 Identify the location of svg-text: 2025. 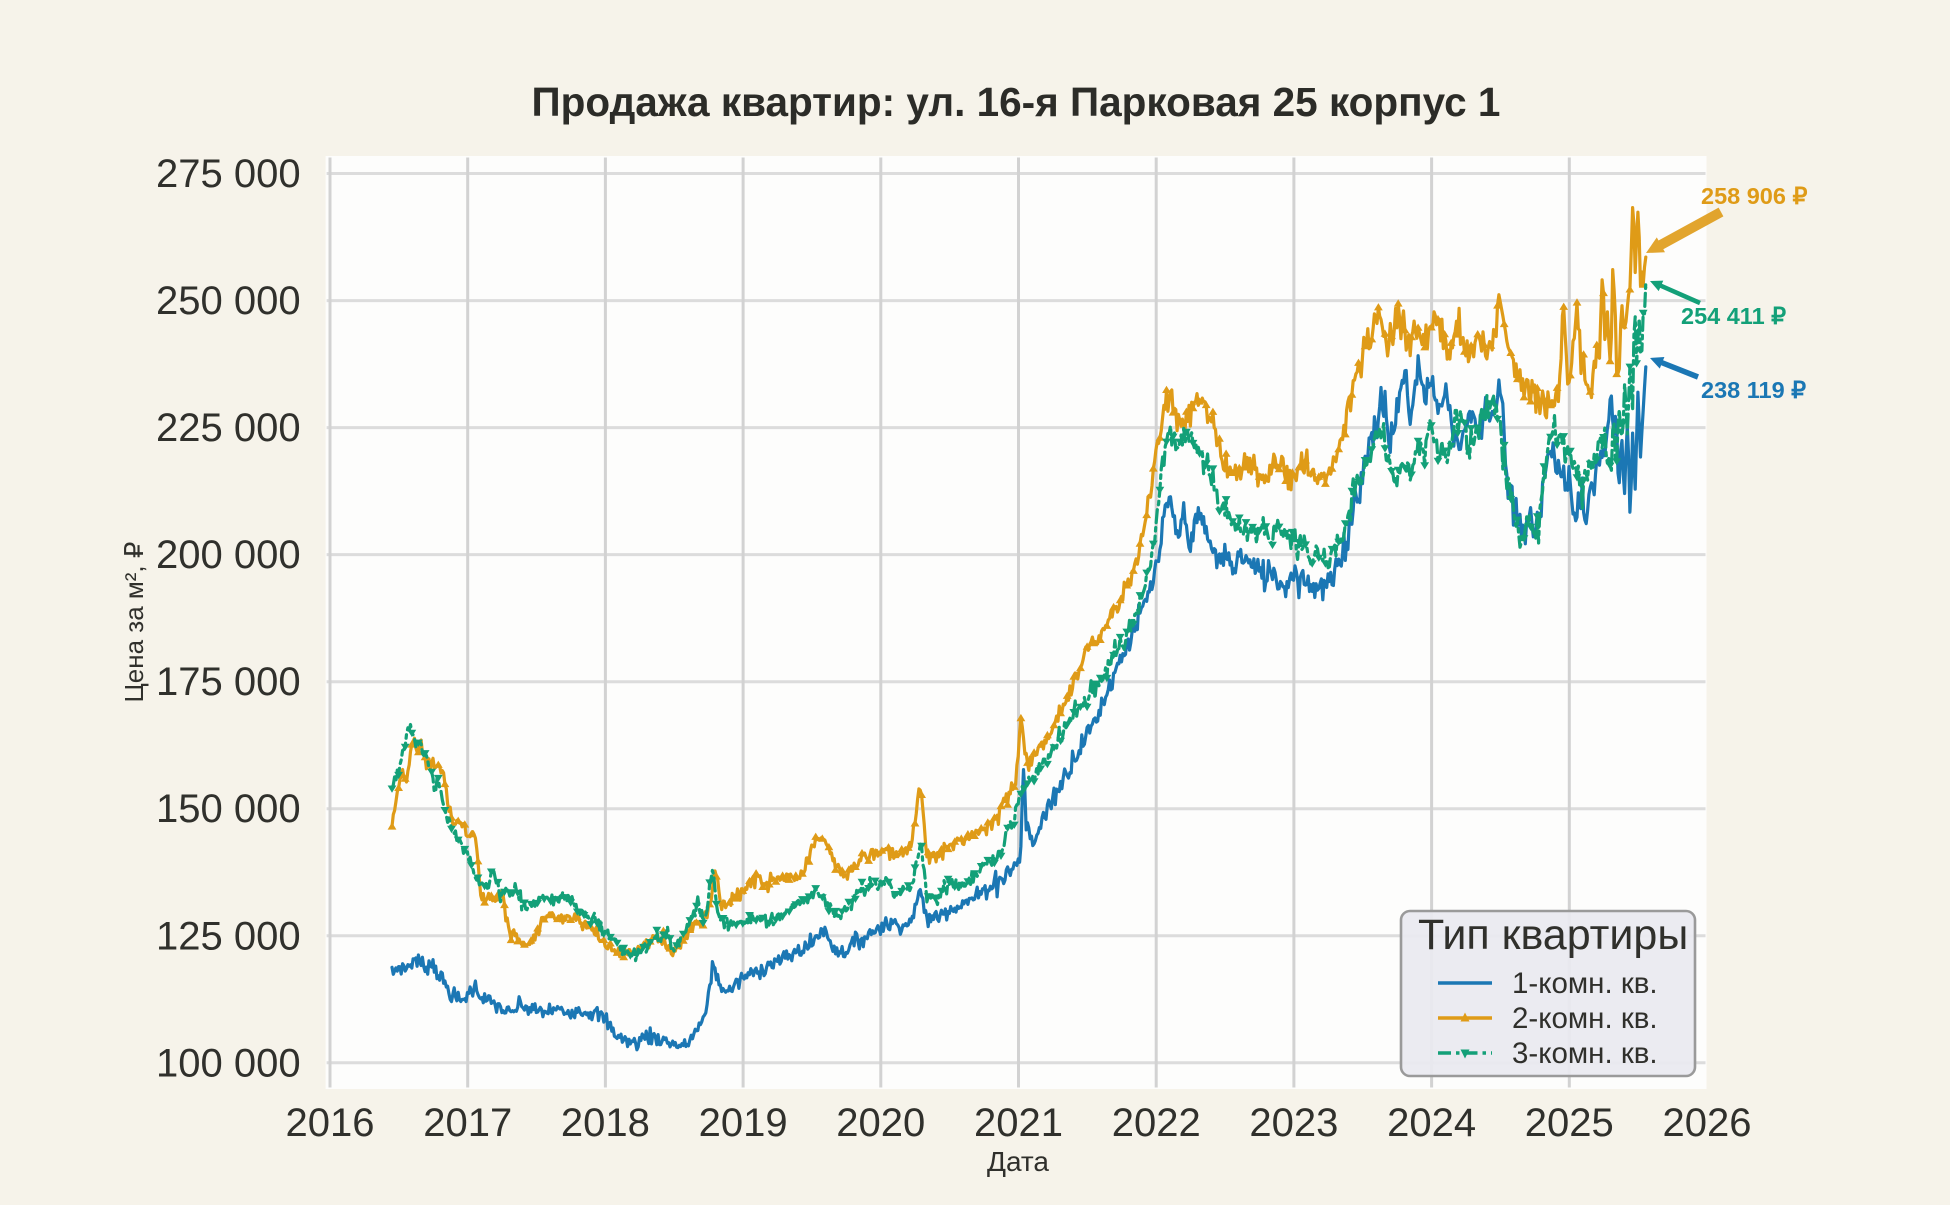
(1569, 1123).